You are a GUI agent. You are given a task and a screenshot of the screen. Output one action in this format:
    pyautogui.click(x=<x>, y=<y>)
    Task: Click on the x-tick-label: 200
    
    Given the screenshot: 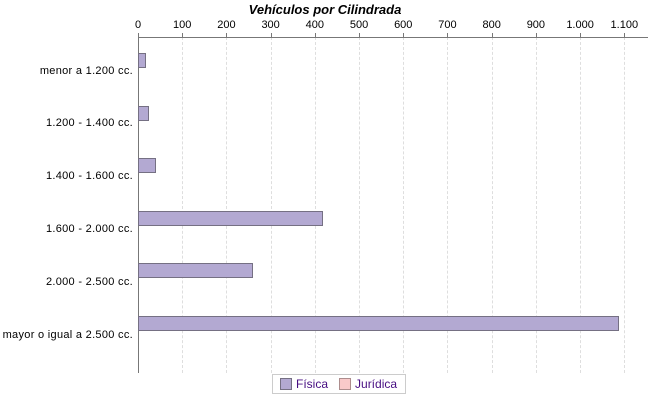 What is the action you would take?
    pyautogui.click(x=226, y=25)
    